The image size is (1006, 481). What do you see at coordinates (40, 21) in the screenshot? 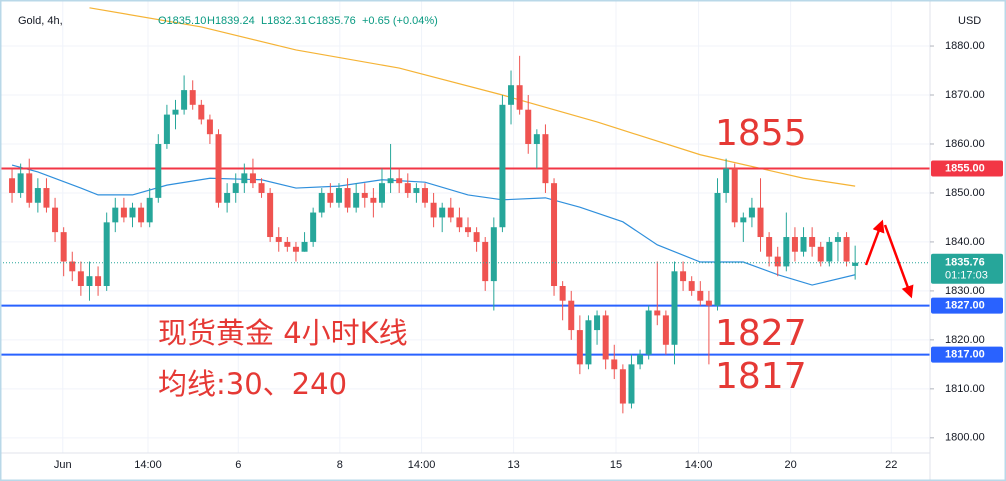
I see `chart-title: Gold, 4h,` at bounding box center [40, 21].